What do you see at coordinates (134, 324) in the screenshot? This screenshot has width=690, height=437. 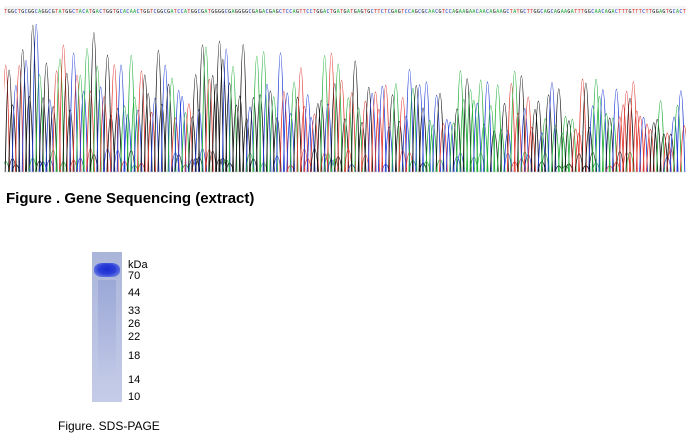 I see `marker-label-26: 26` at bounding box center [134, 324].